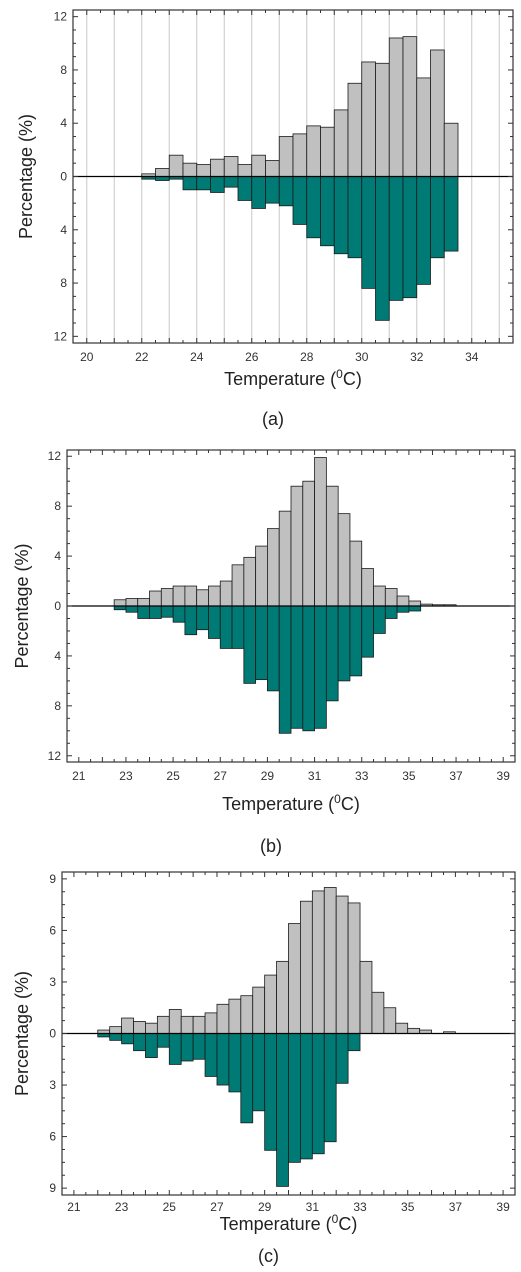 The width and height of the screenshot is (521, 1272). Describe the element at coordinates (456, 1207) in the screenshot. I see `x-tick-label: 37` at that location.